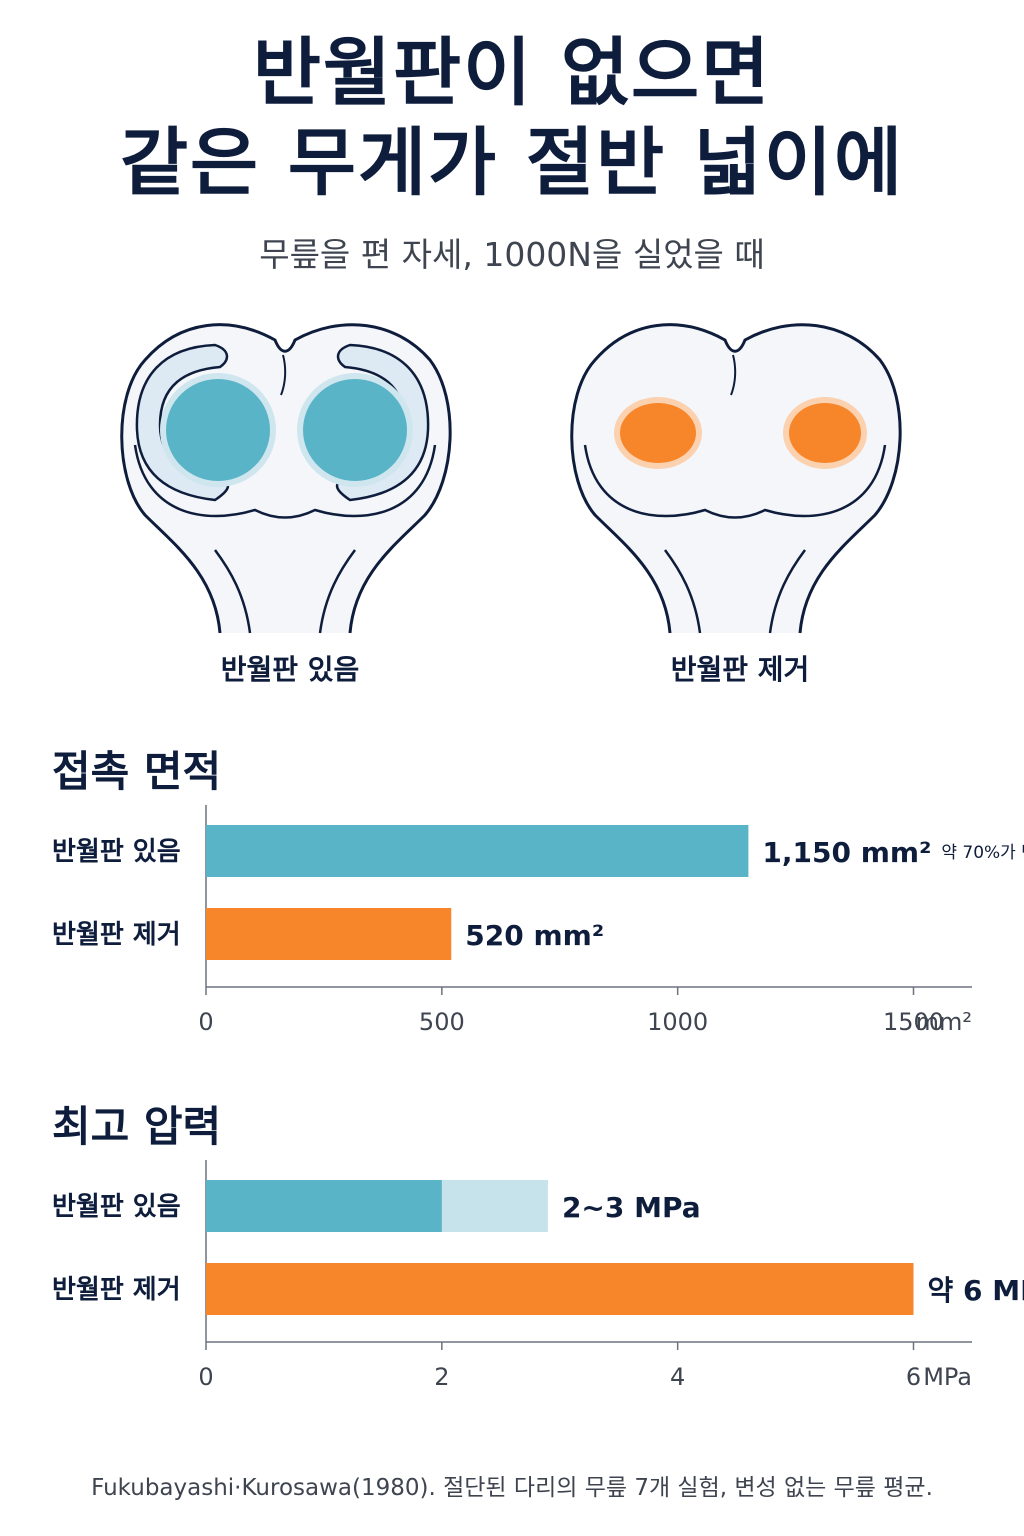 The width and height of the screenshot is (1024, 1536). I want to click on knee-label-meniscus-removed: 반월판 제거, so click(740, 669).